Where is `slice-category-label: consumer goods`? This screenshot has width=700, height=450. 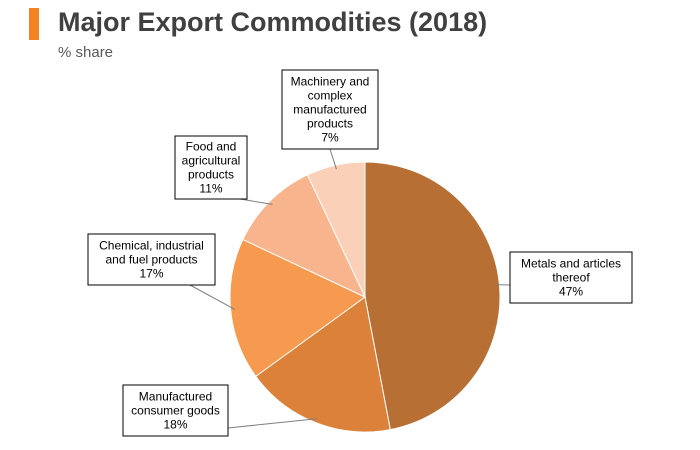 slice-category-label: consumer goods is located at coordinates (175, 411).